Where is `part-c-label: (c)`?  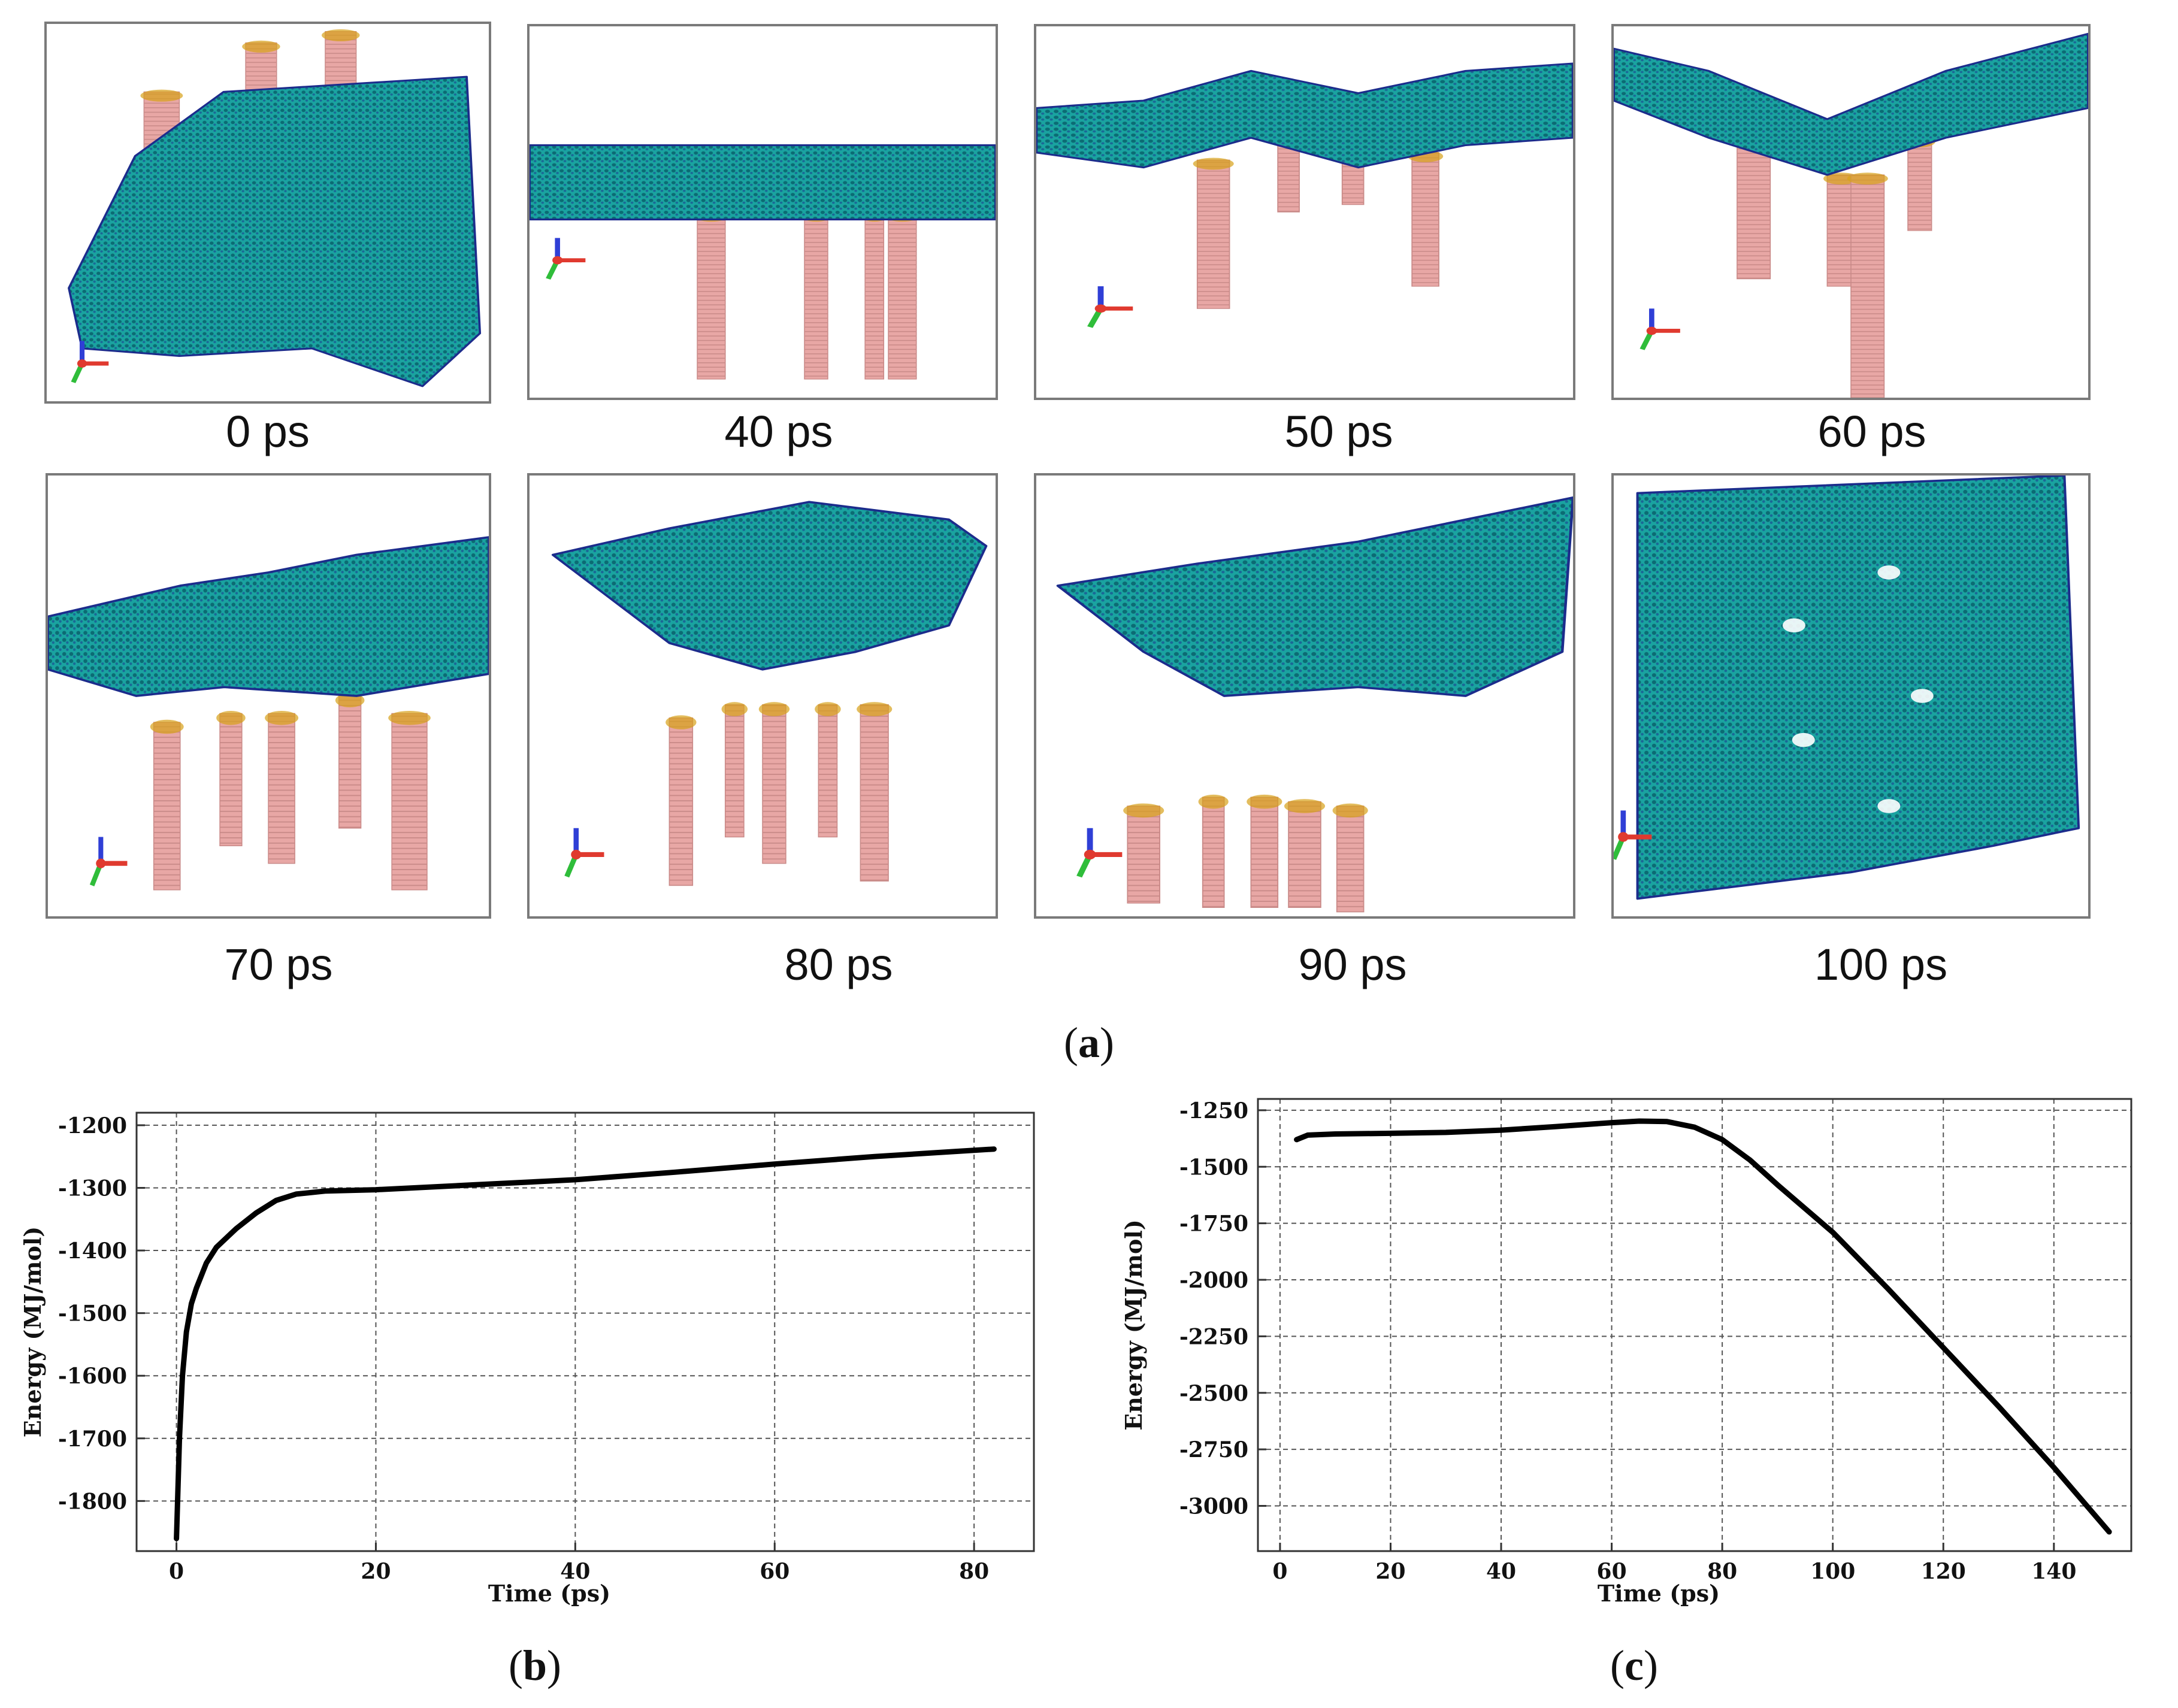
part-c-label: (c) is located at coordinates (1634, 1665).